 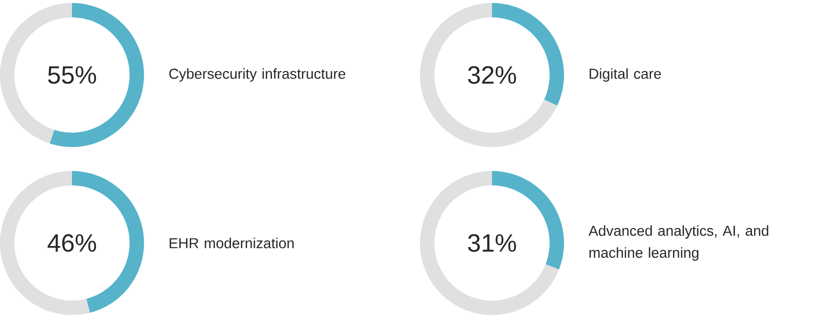 What do you see at coordinates (257, 75) in the screenshot?
I see `slice-label: Cybersecurity infrastructure` at bounding box center [257, 75].